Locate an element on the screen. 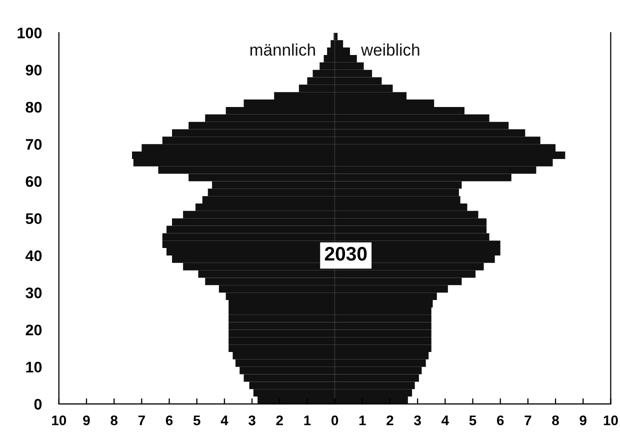 The width and height of the screenshot is (620, 442). y-tick-label: 40 is located at coordinates (33, 256).